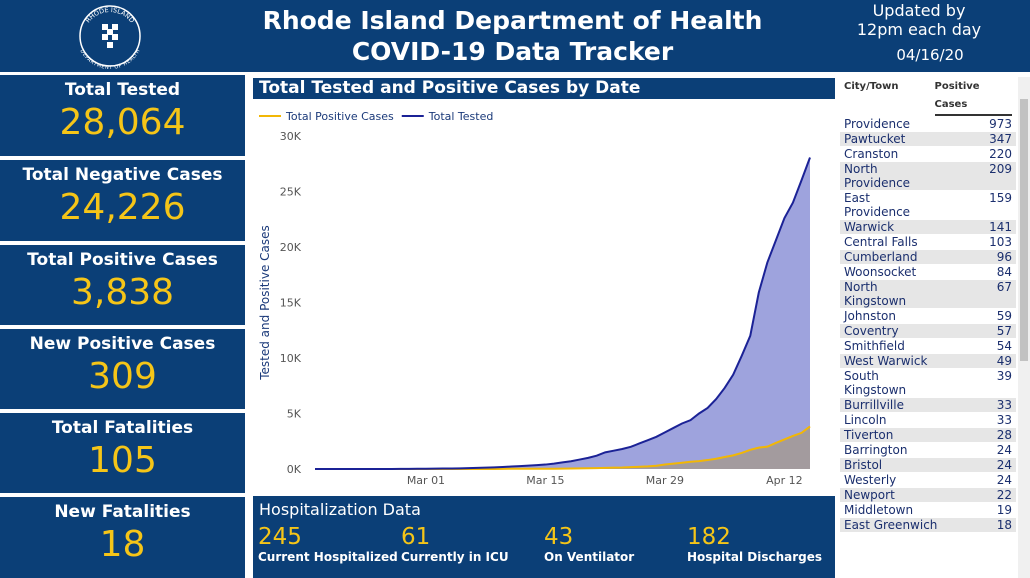 The height and width of the screenshot is (578, 1030). What do you see at coordinates (1004, 346) in the screenshot?
I see `positive-cases: 54` at bounding box center [1004, 346].